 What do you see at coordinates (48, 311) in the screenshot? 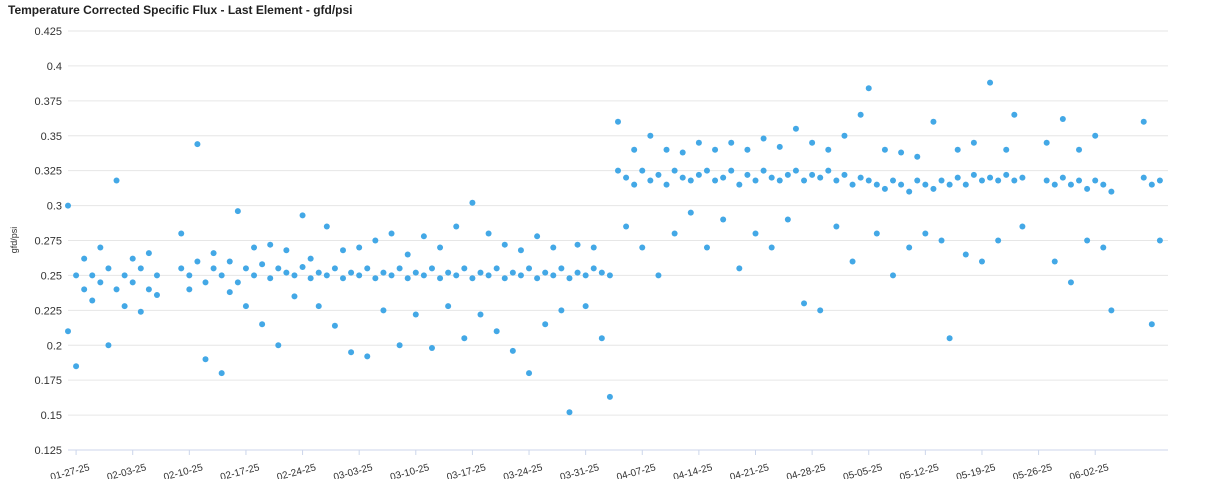
I see `y-tick-label: 0.225` at bounding box center [48, 311].